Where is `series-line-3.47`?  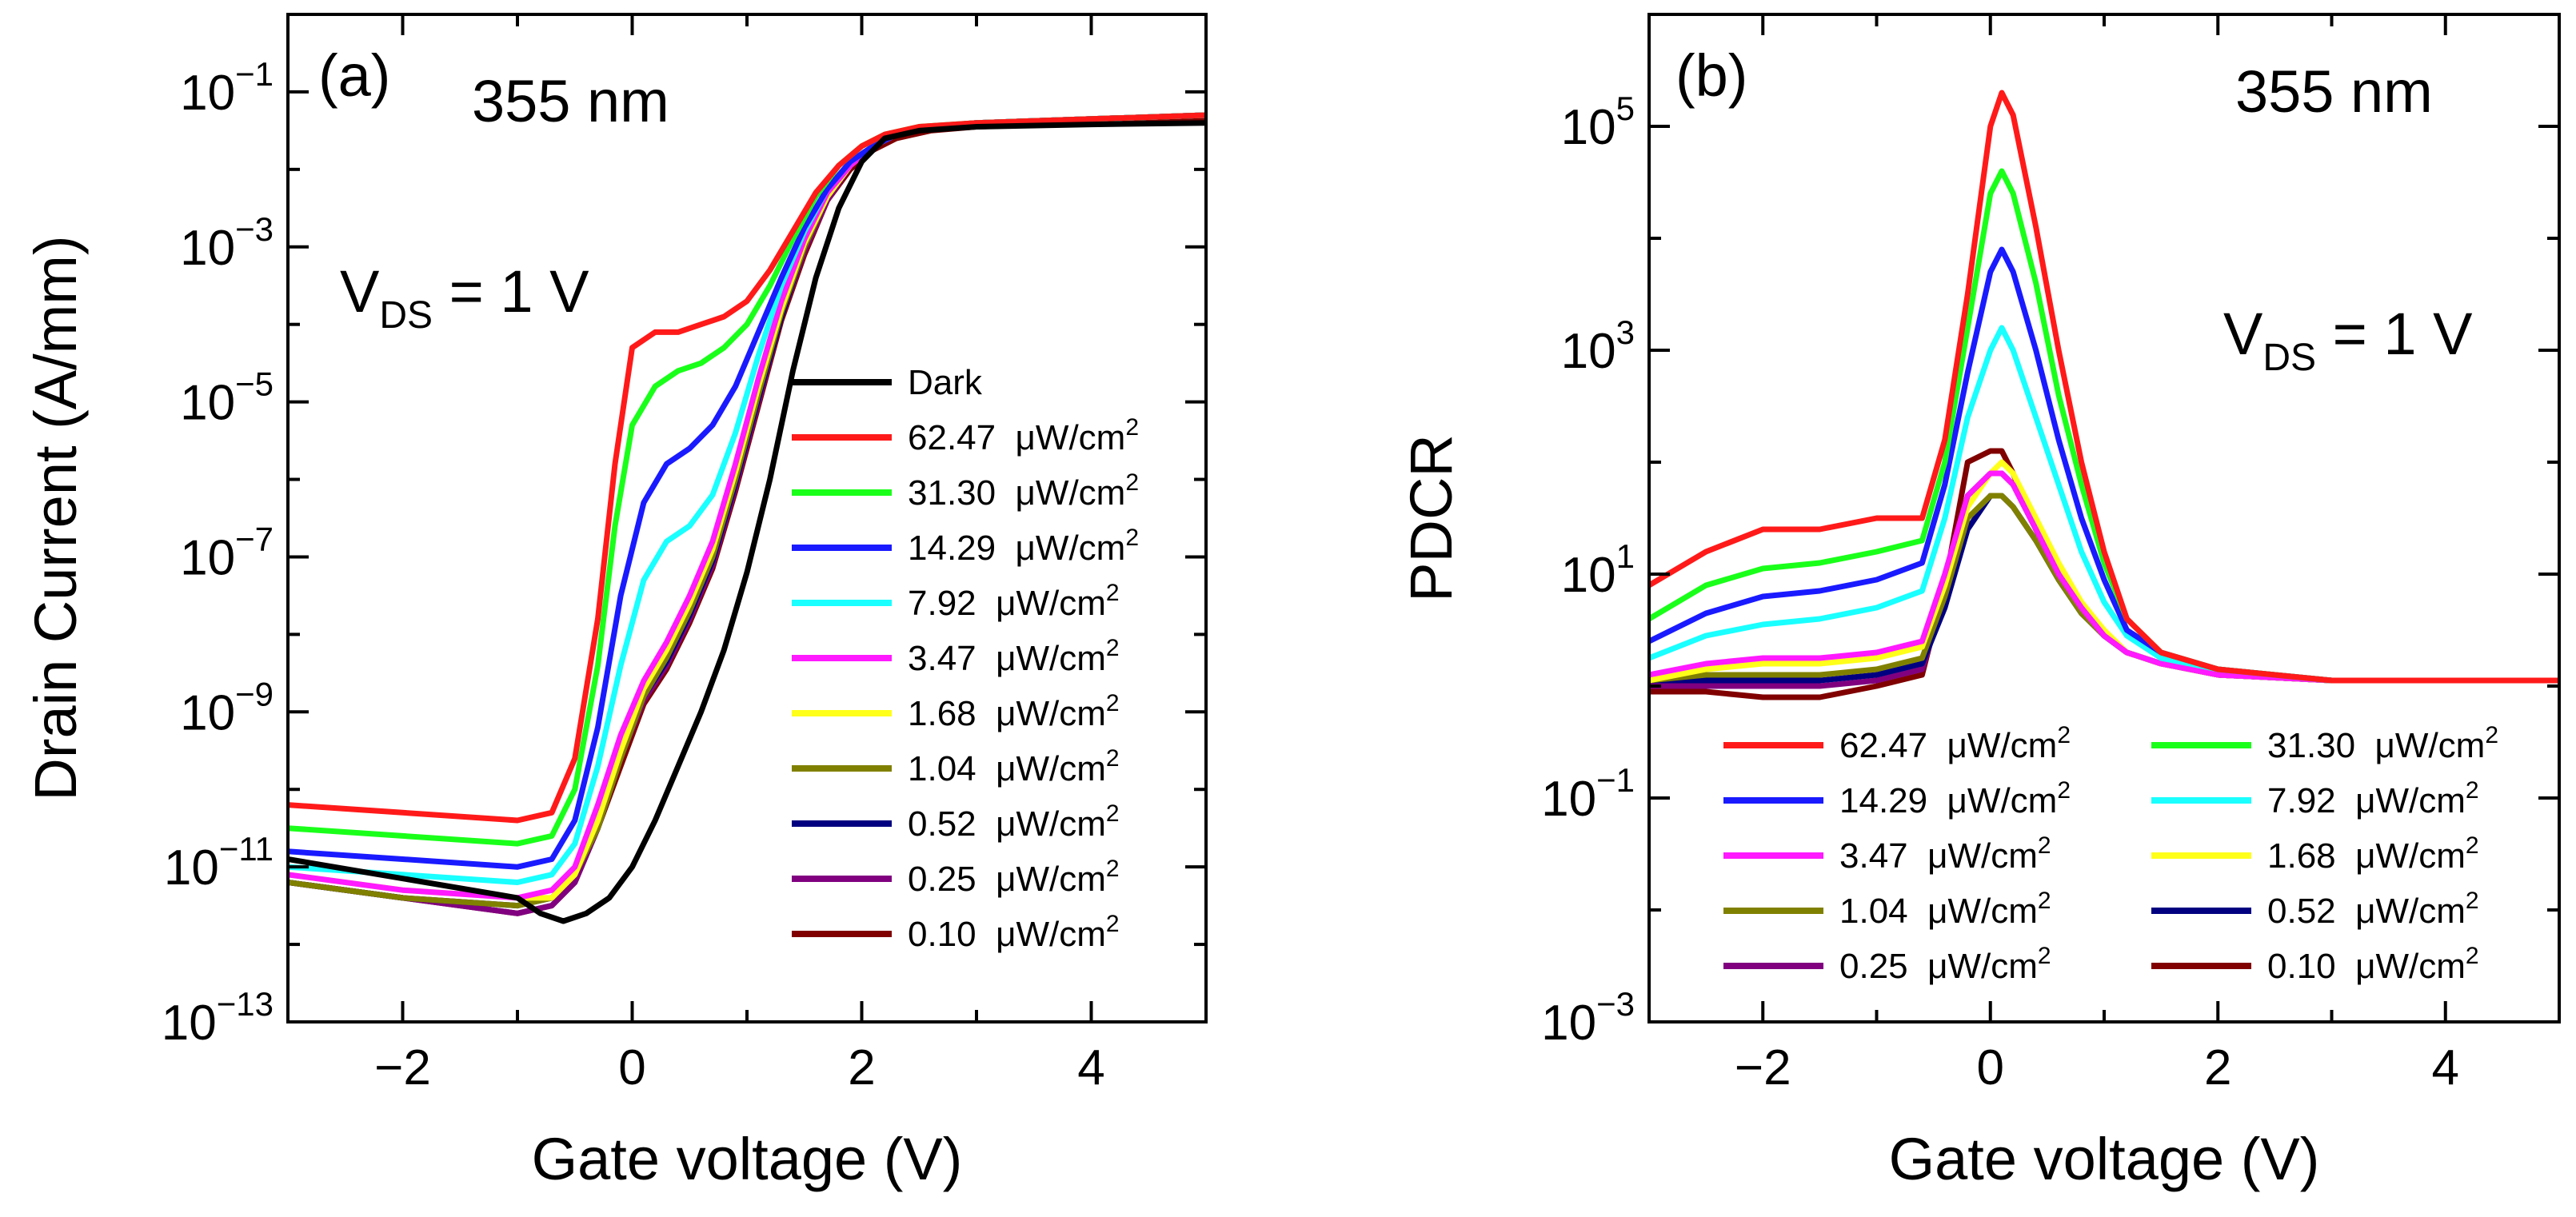
series-line-3.47 is located at coordinates (2104, 577).